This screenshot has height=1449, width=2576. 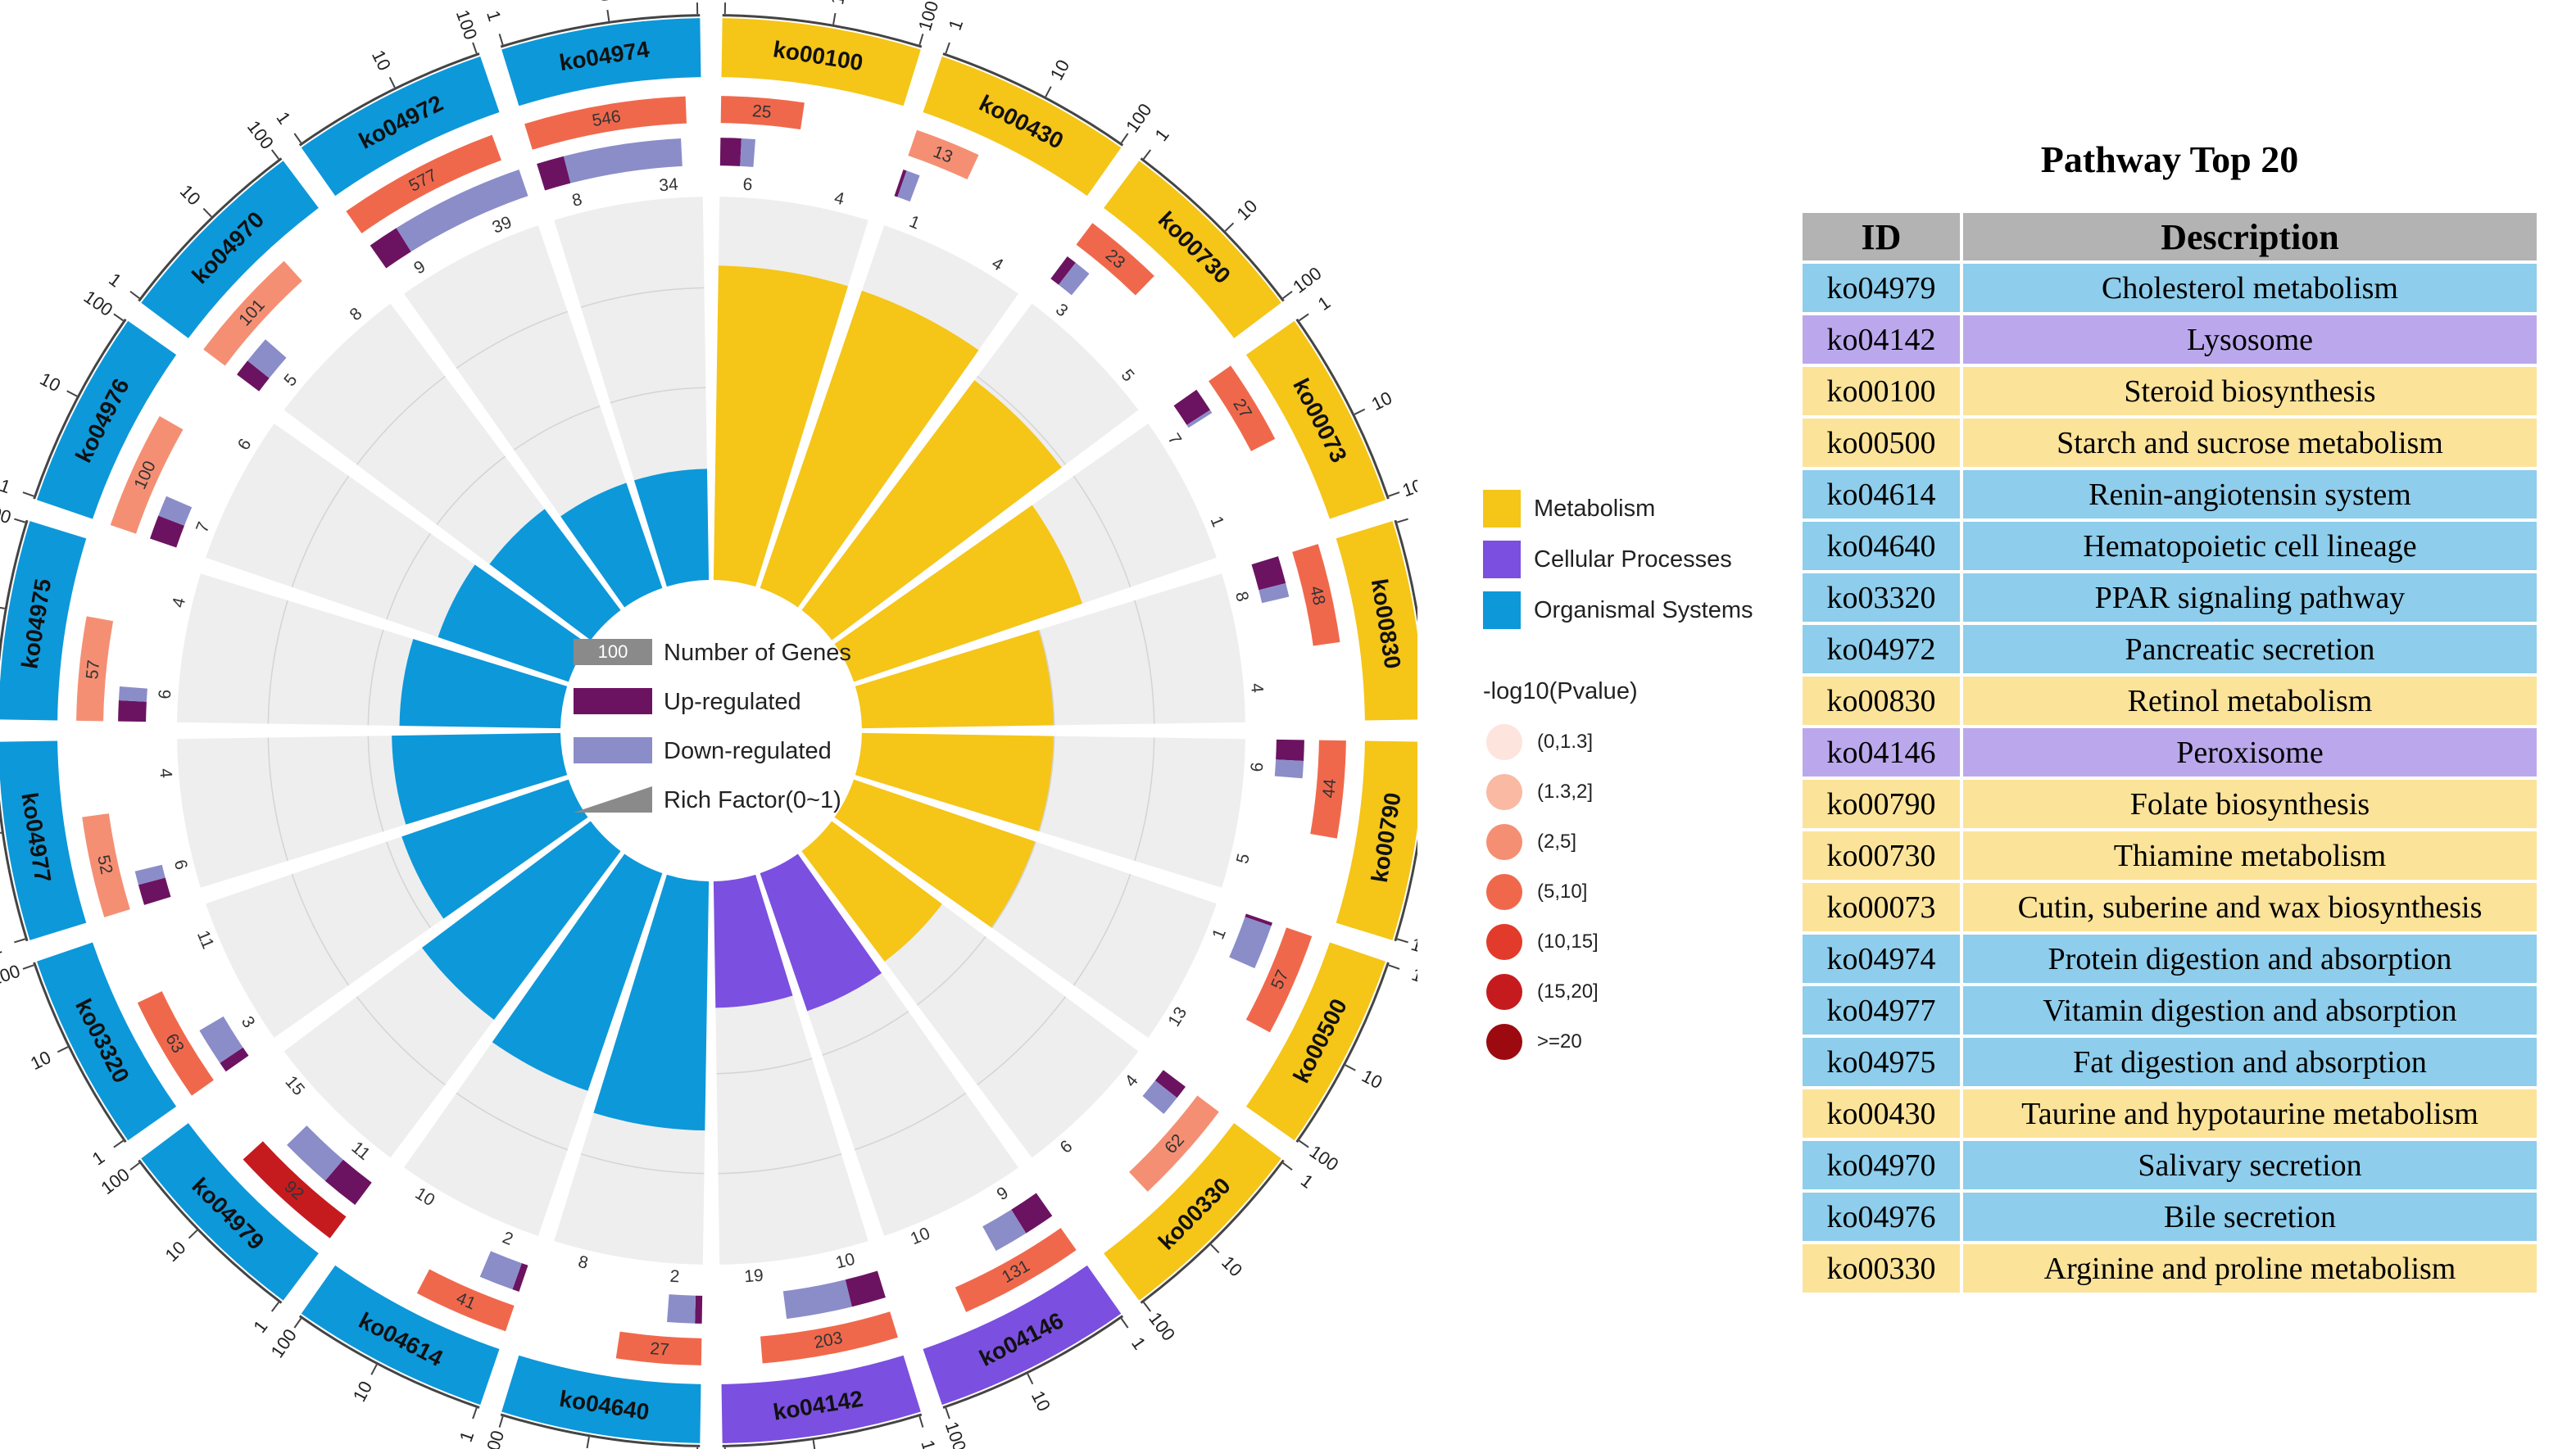 I want to click on pvalue-label: (2,5], so click(x=1557, y=841).